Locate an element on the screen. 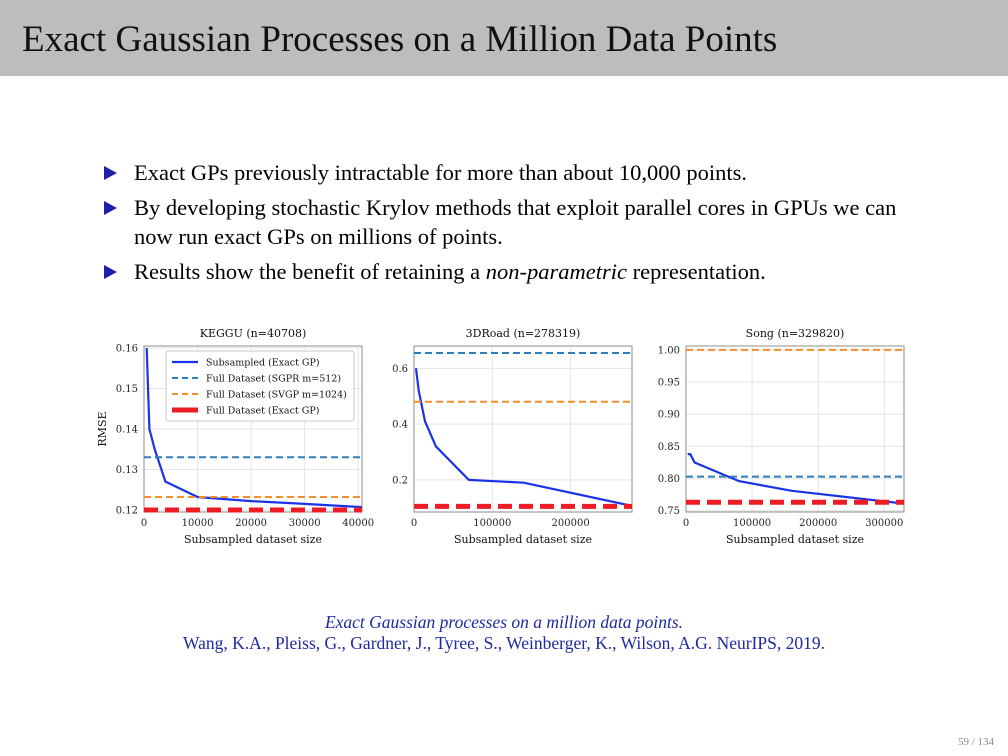 This screenshot has width=1008, height=756. legend-label: Subsampled (Exact GP) is located at coordinates (263, 363).